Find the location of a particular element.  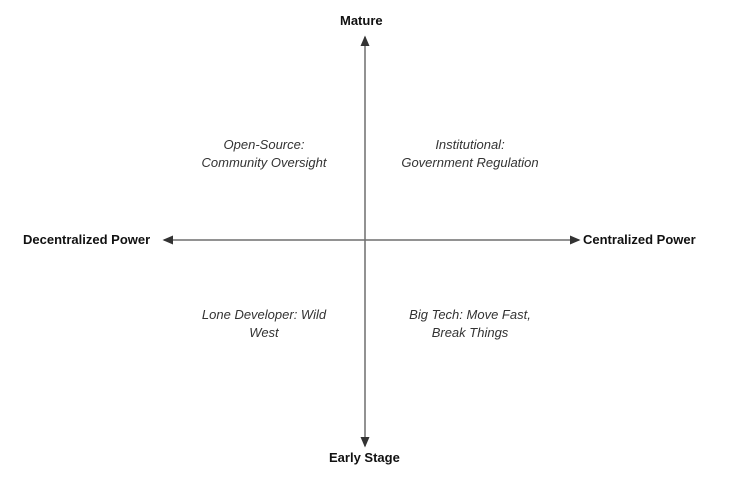

quadrant-text-line: Break Things is located at coordinates (470, 332).